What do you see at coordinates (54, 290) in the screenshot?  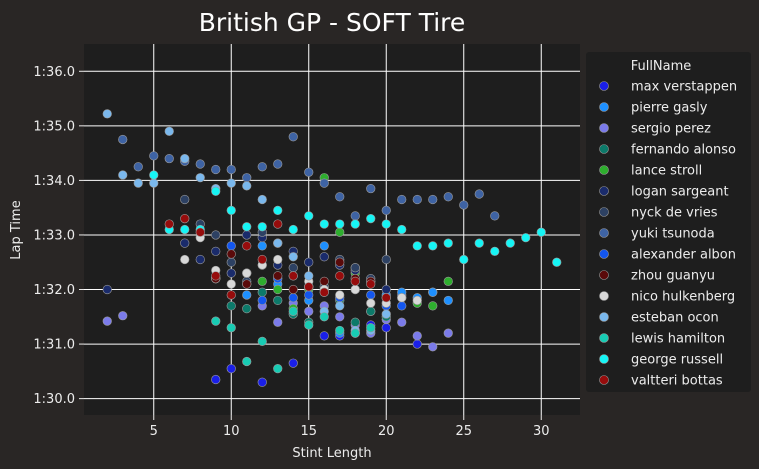 I see `y-tick-label: 1:32.0` at bounding box center [54, 290].